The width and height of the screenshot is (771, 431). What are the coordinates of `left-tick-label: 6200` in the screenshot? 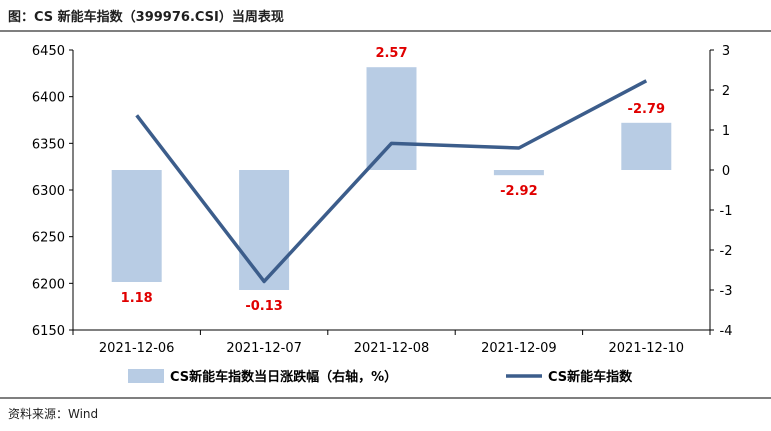 It's located at (48, 284).